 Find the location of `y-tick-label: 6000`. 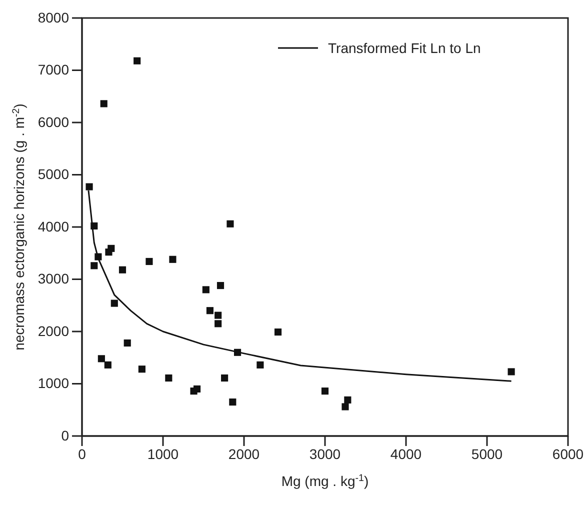

y-tick-label: 6000 is located at coordinates (54, 122).